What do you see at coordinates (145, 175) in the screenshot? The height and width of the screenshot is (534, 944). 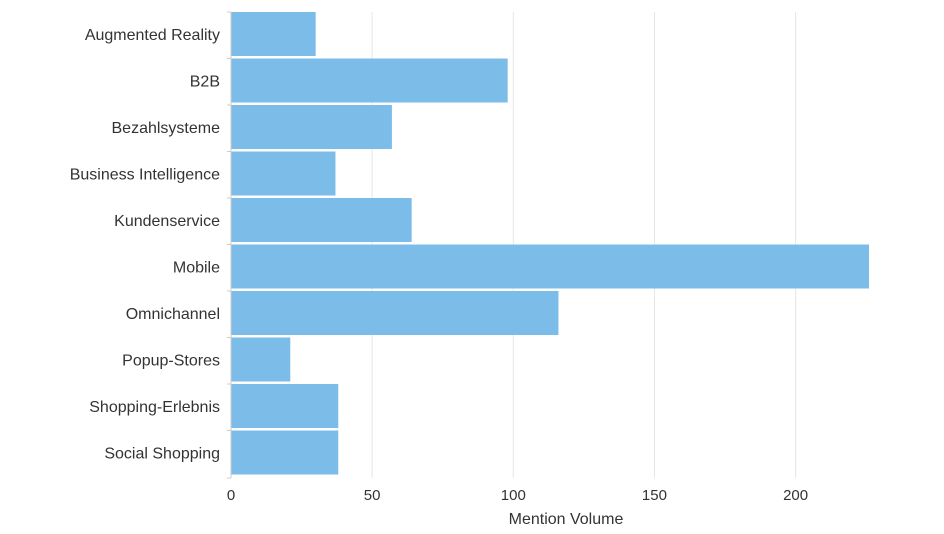 I see `category-label: Business Intelligence` at bounding box center [145, 175].